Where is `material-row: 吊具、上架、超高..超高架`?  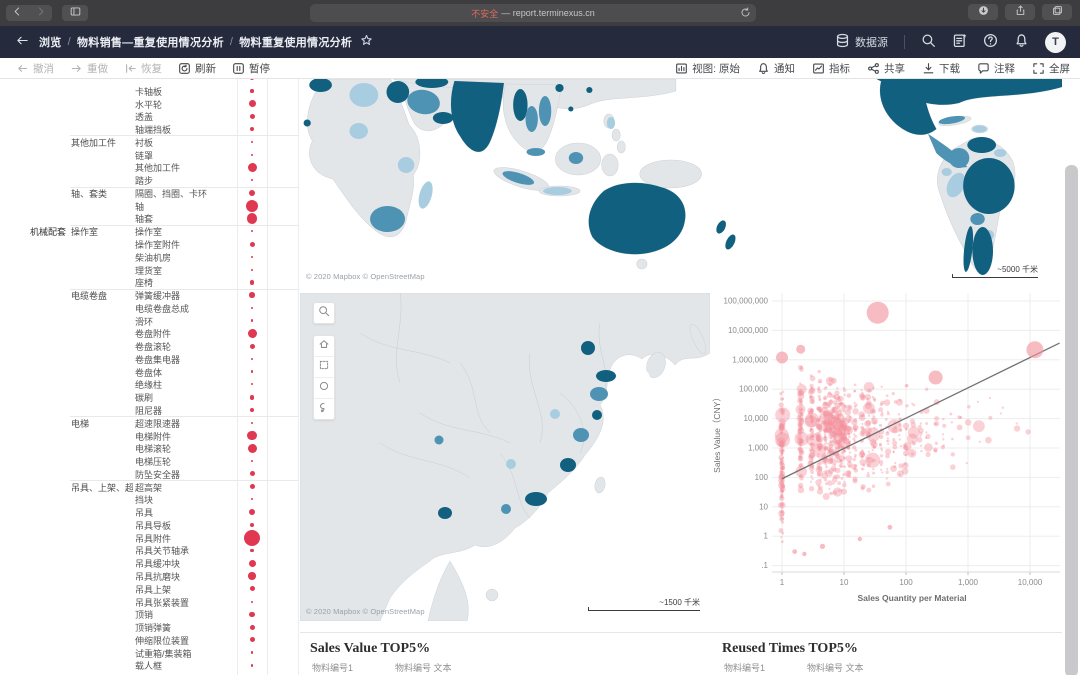 material-row: 吊具、上架、超高..超高架 is located at coordinates (149, 487).